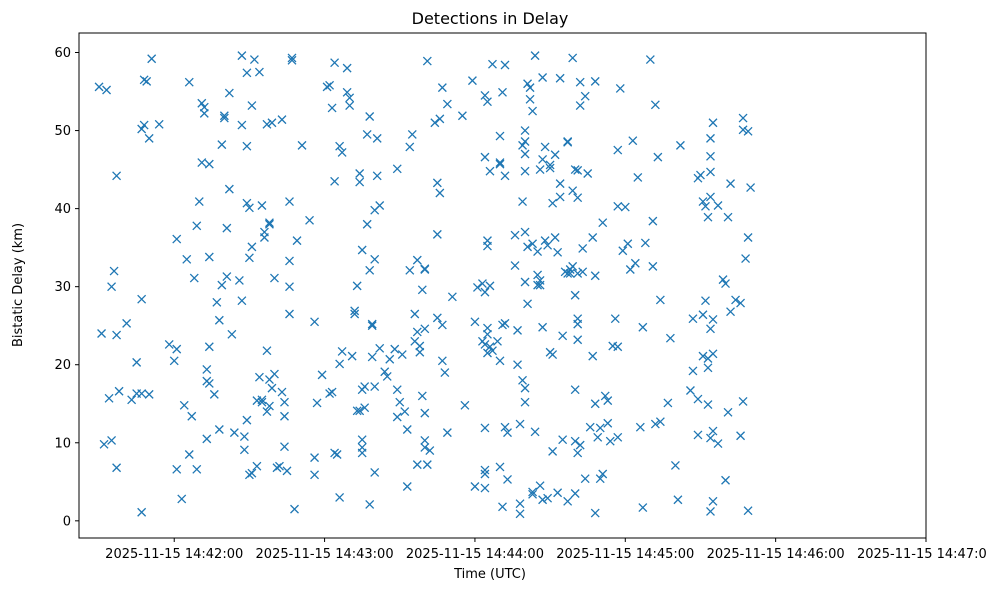 The height and width of the screenshot is (590, 987). Describe the element at coordinates (18, 285) in the screenshot. I see `y-axis-label: Bistatic Delay (km)` at that location.